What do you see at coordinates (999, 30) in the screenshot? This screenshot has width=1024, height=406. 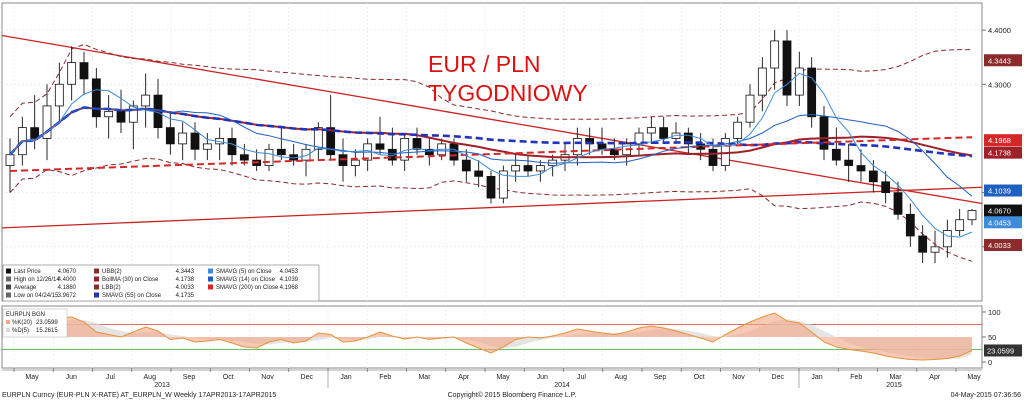 I see `price-tick-label: 4.4000` at bounding box center [999, 30].